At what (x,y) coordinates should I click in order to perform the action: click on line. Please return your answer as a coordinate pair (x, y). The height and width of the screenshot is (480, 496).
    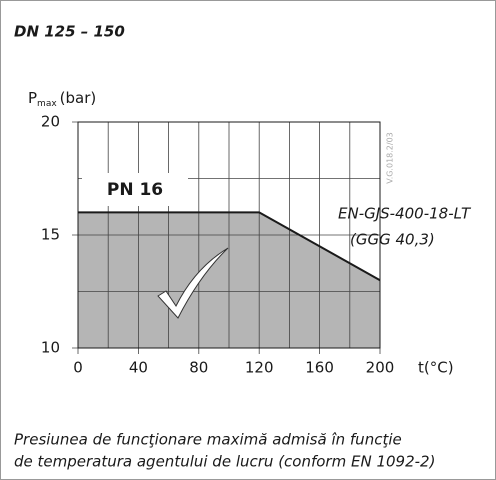
    Looking at the image, I should click on (229, 246).